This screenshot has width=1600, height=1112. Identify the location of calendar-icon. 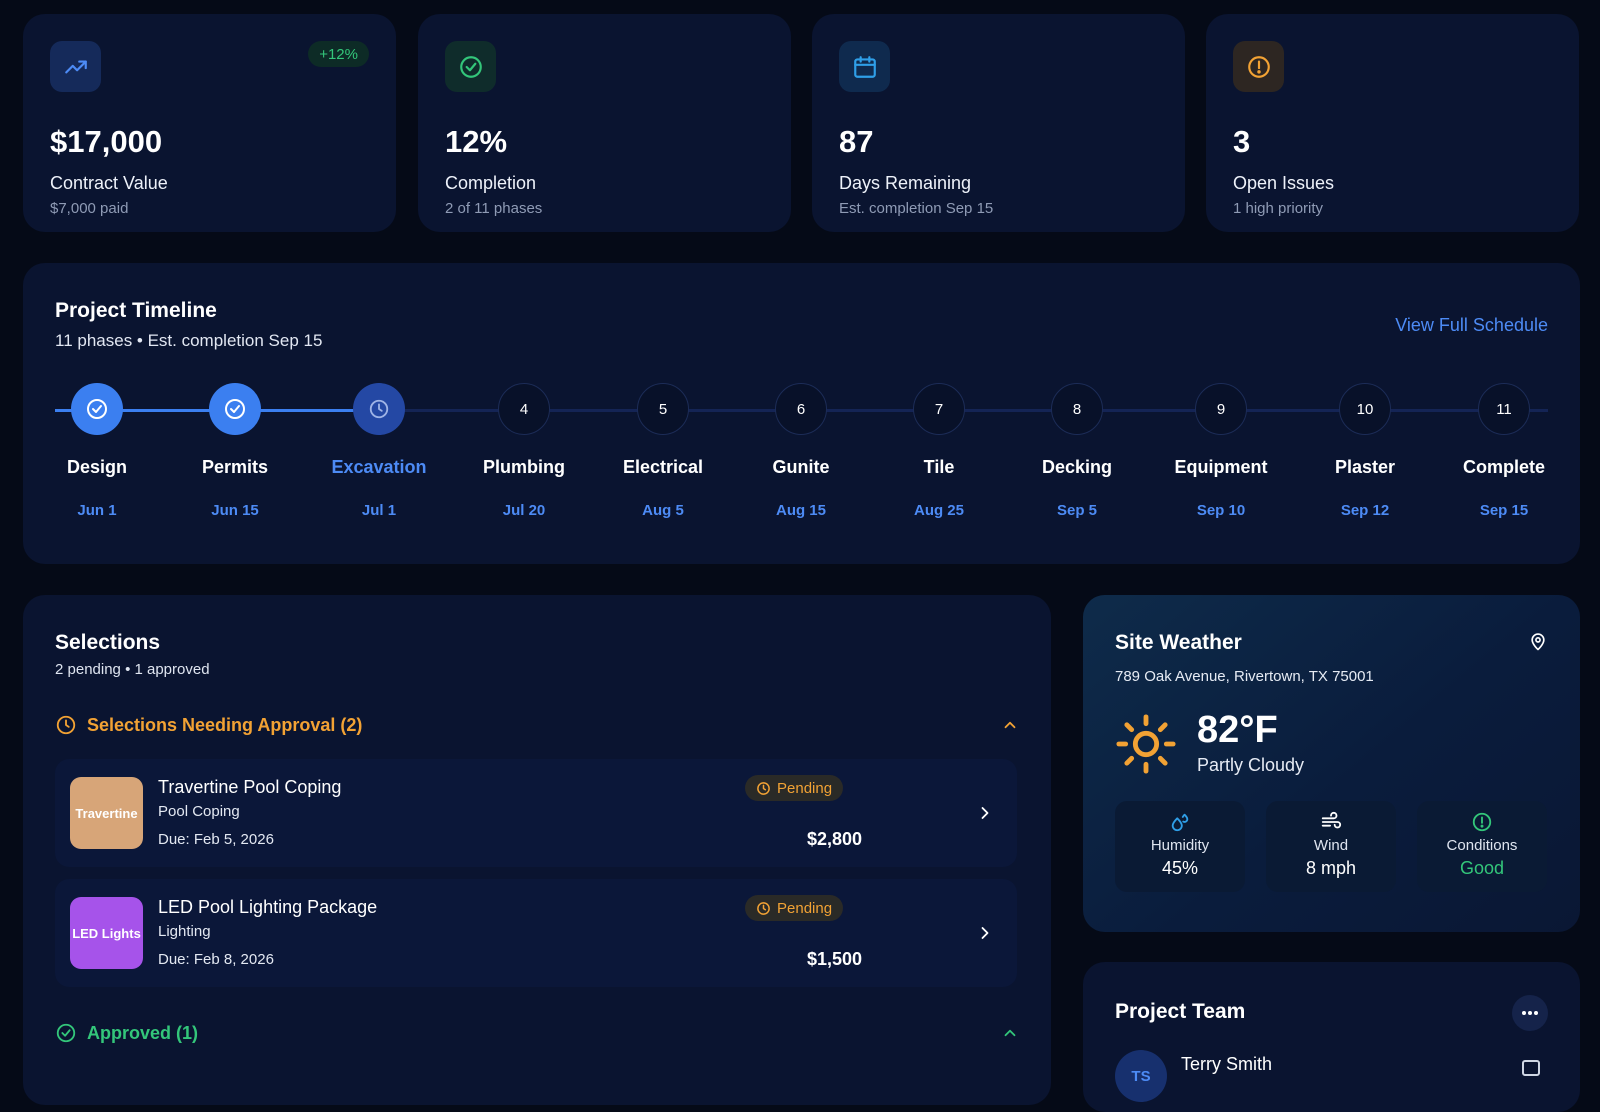
(864, 66).